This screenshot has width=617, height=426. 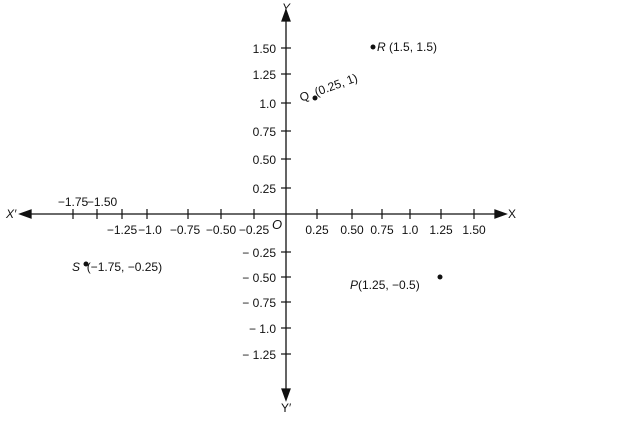 What do you see at coordinates (25, 214) in the screenshot?
I see `x-axis-left-arrow` at bounding box center [25, 214].